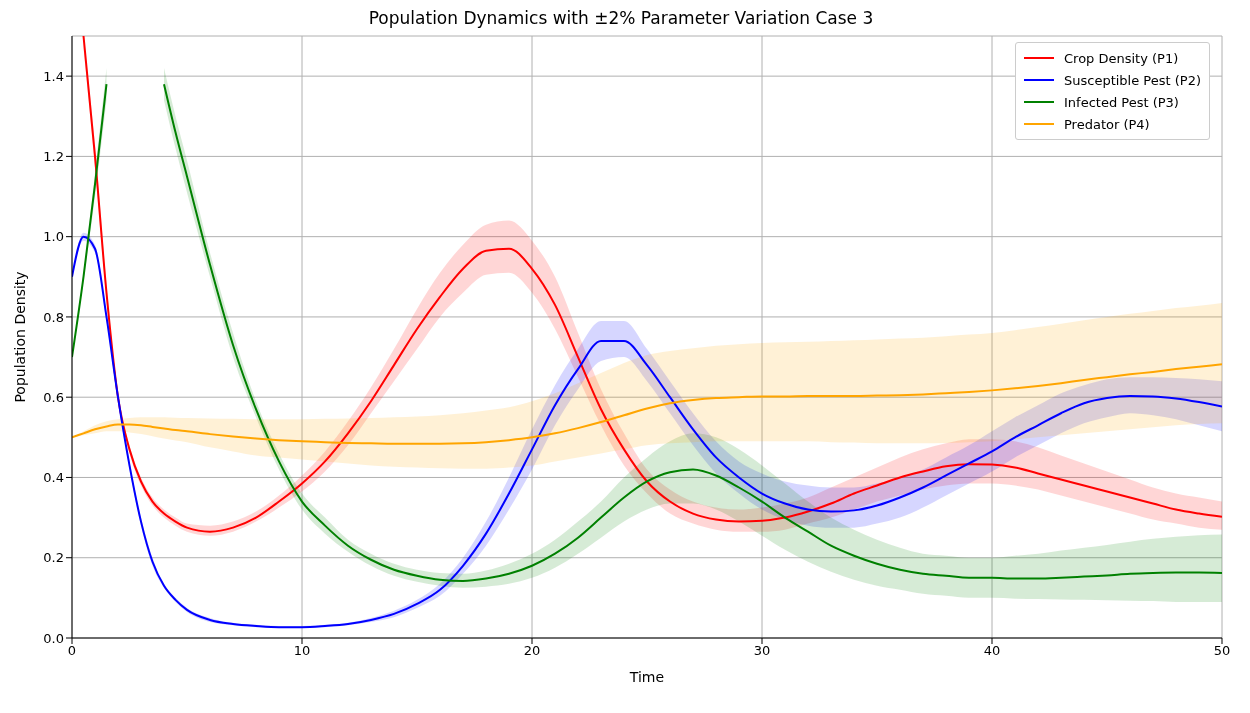 This screenshot has height=713, width=1250. I want to click on legend-label: Infected Pest (P3), so click(1121, 102).